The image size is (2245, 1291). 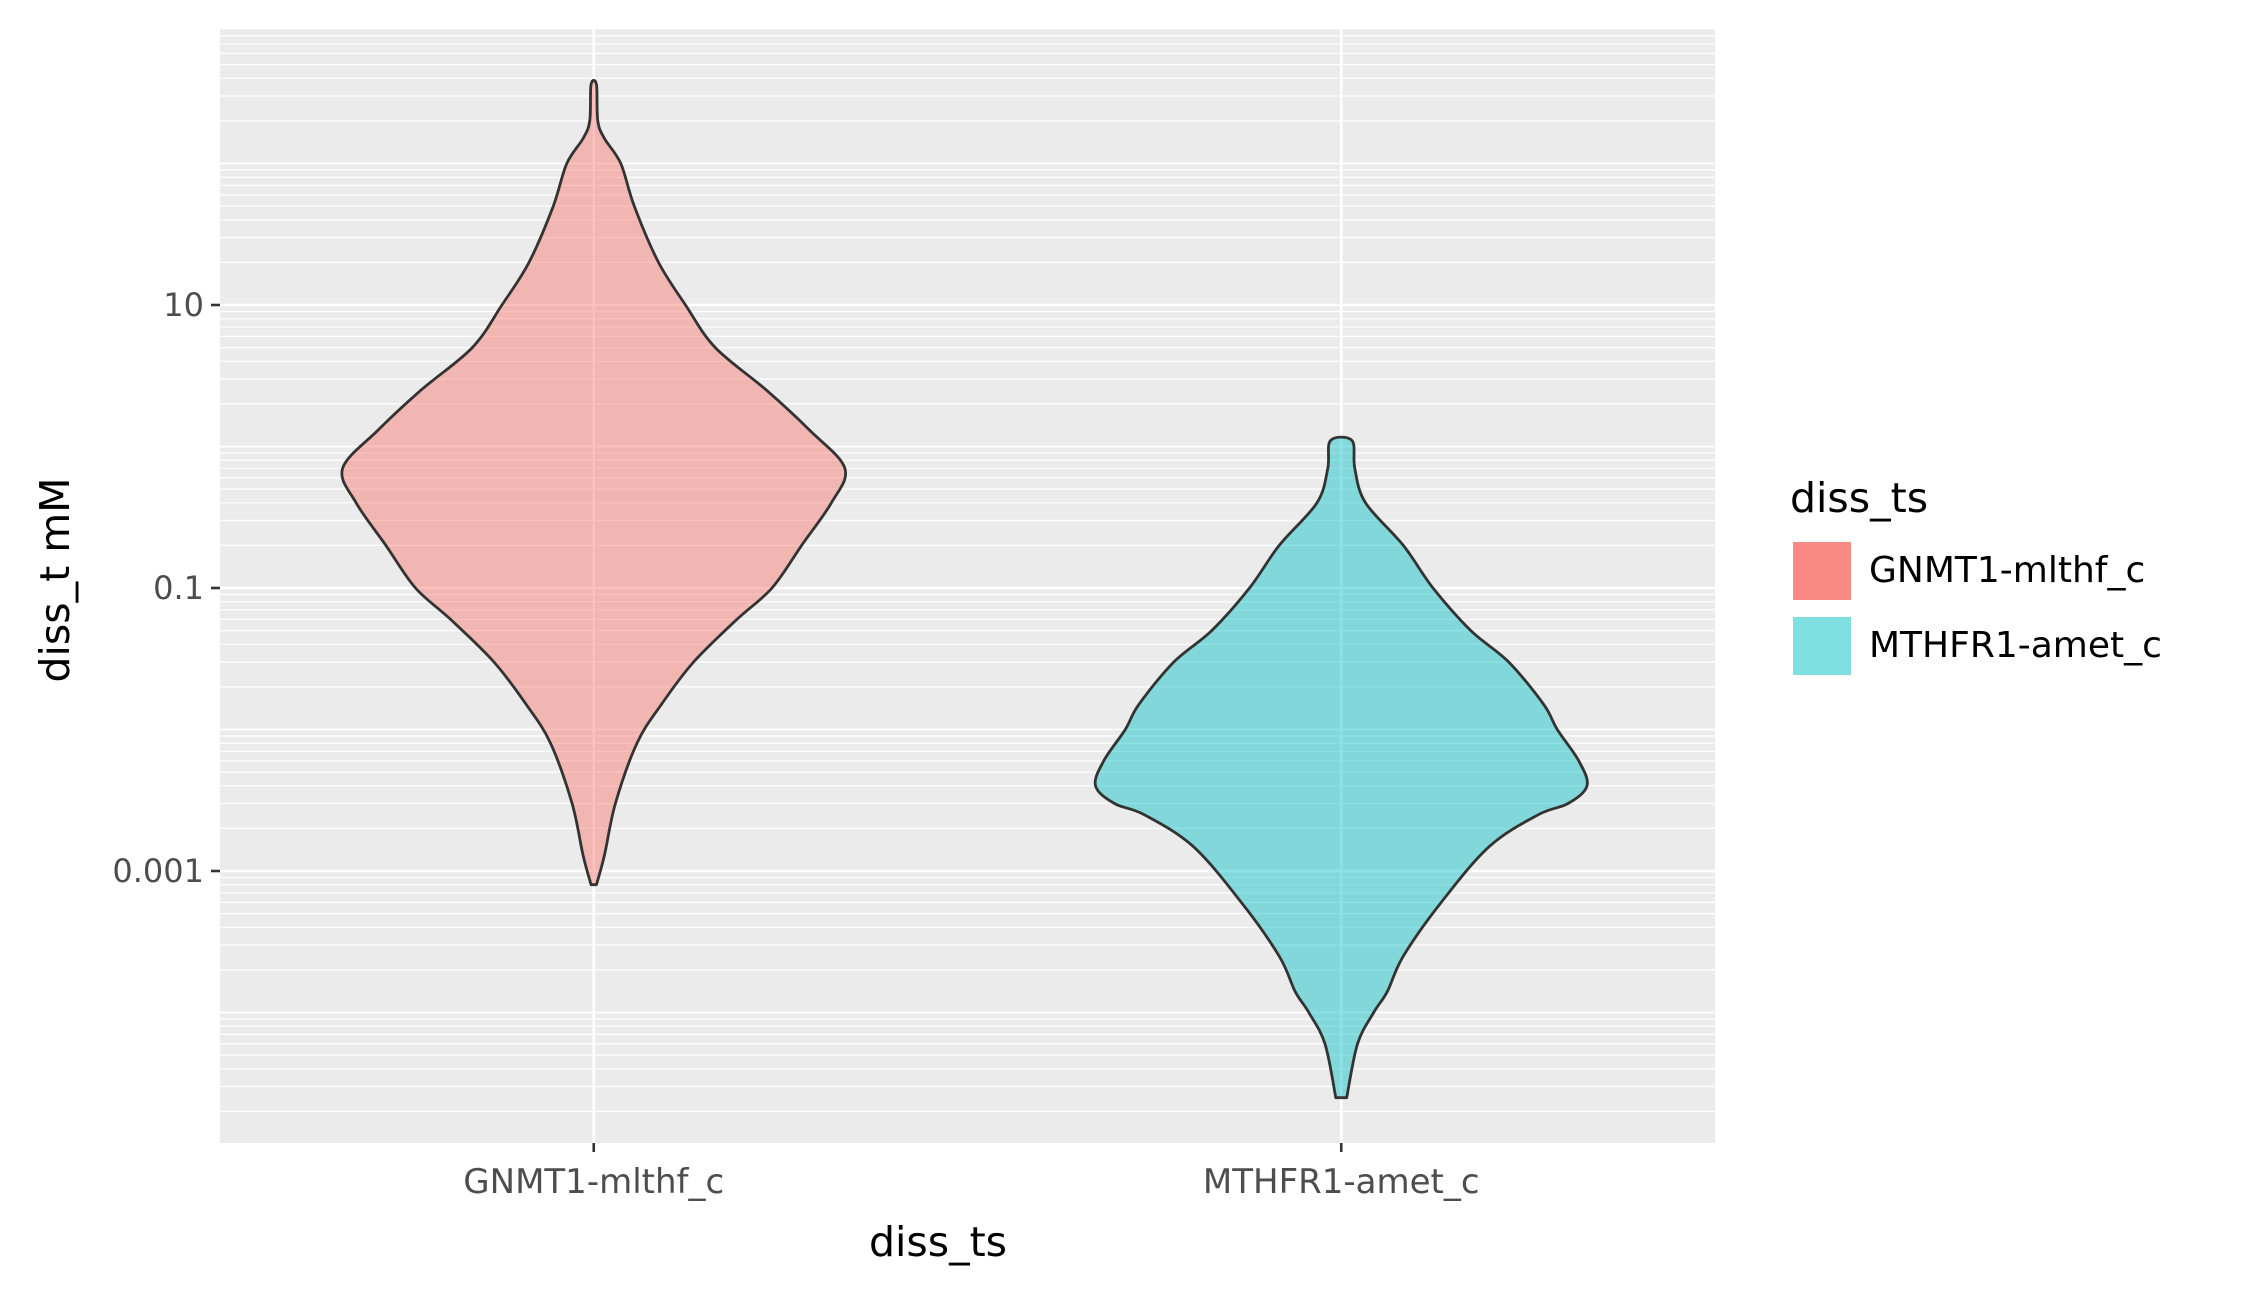 I want to click on violin-gnmt1, so click(x=594, y=482).